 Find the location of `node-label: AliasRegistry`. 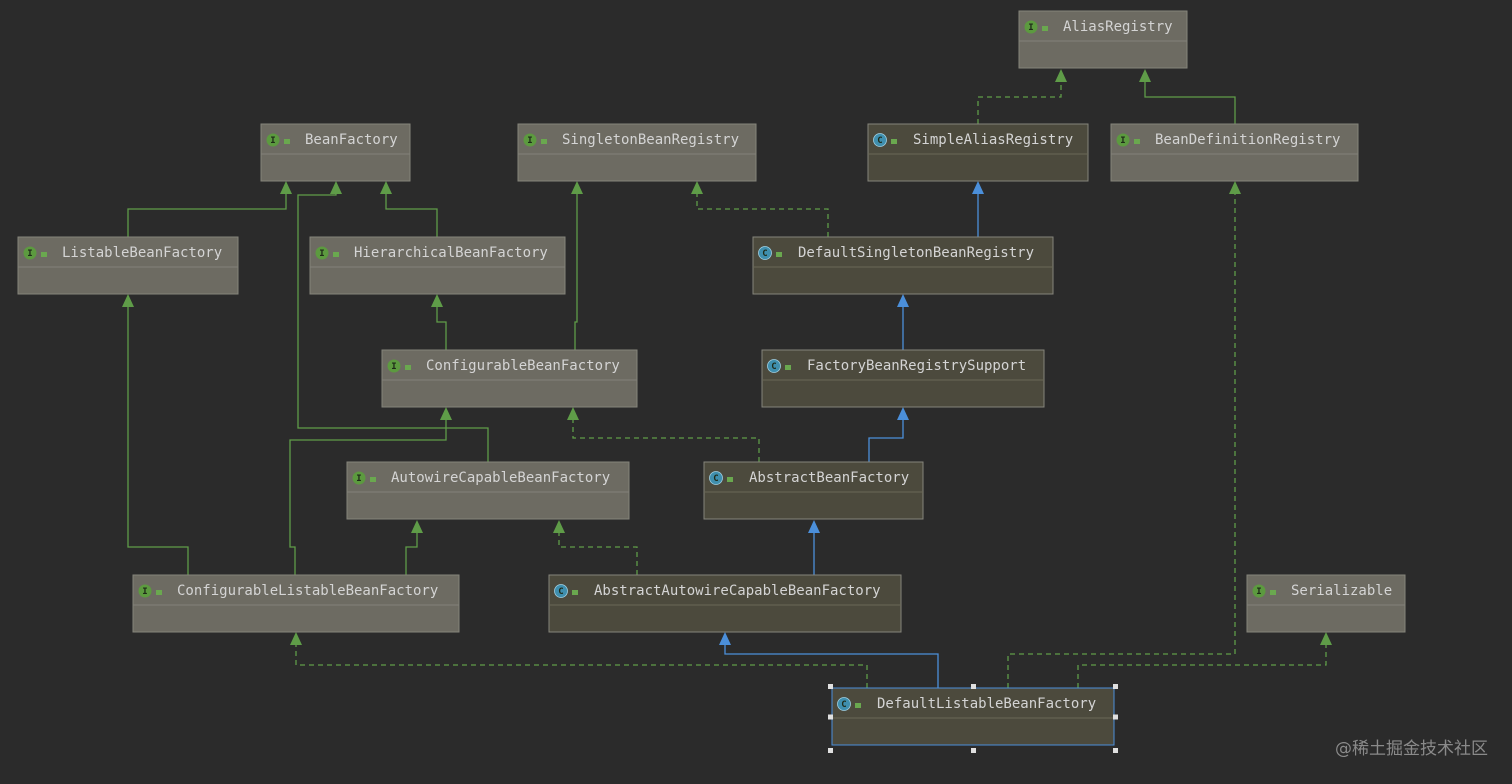

node-label: AliasRegistry is located at coordinates (1118, 27).